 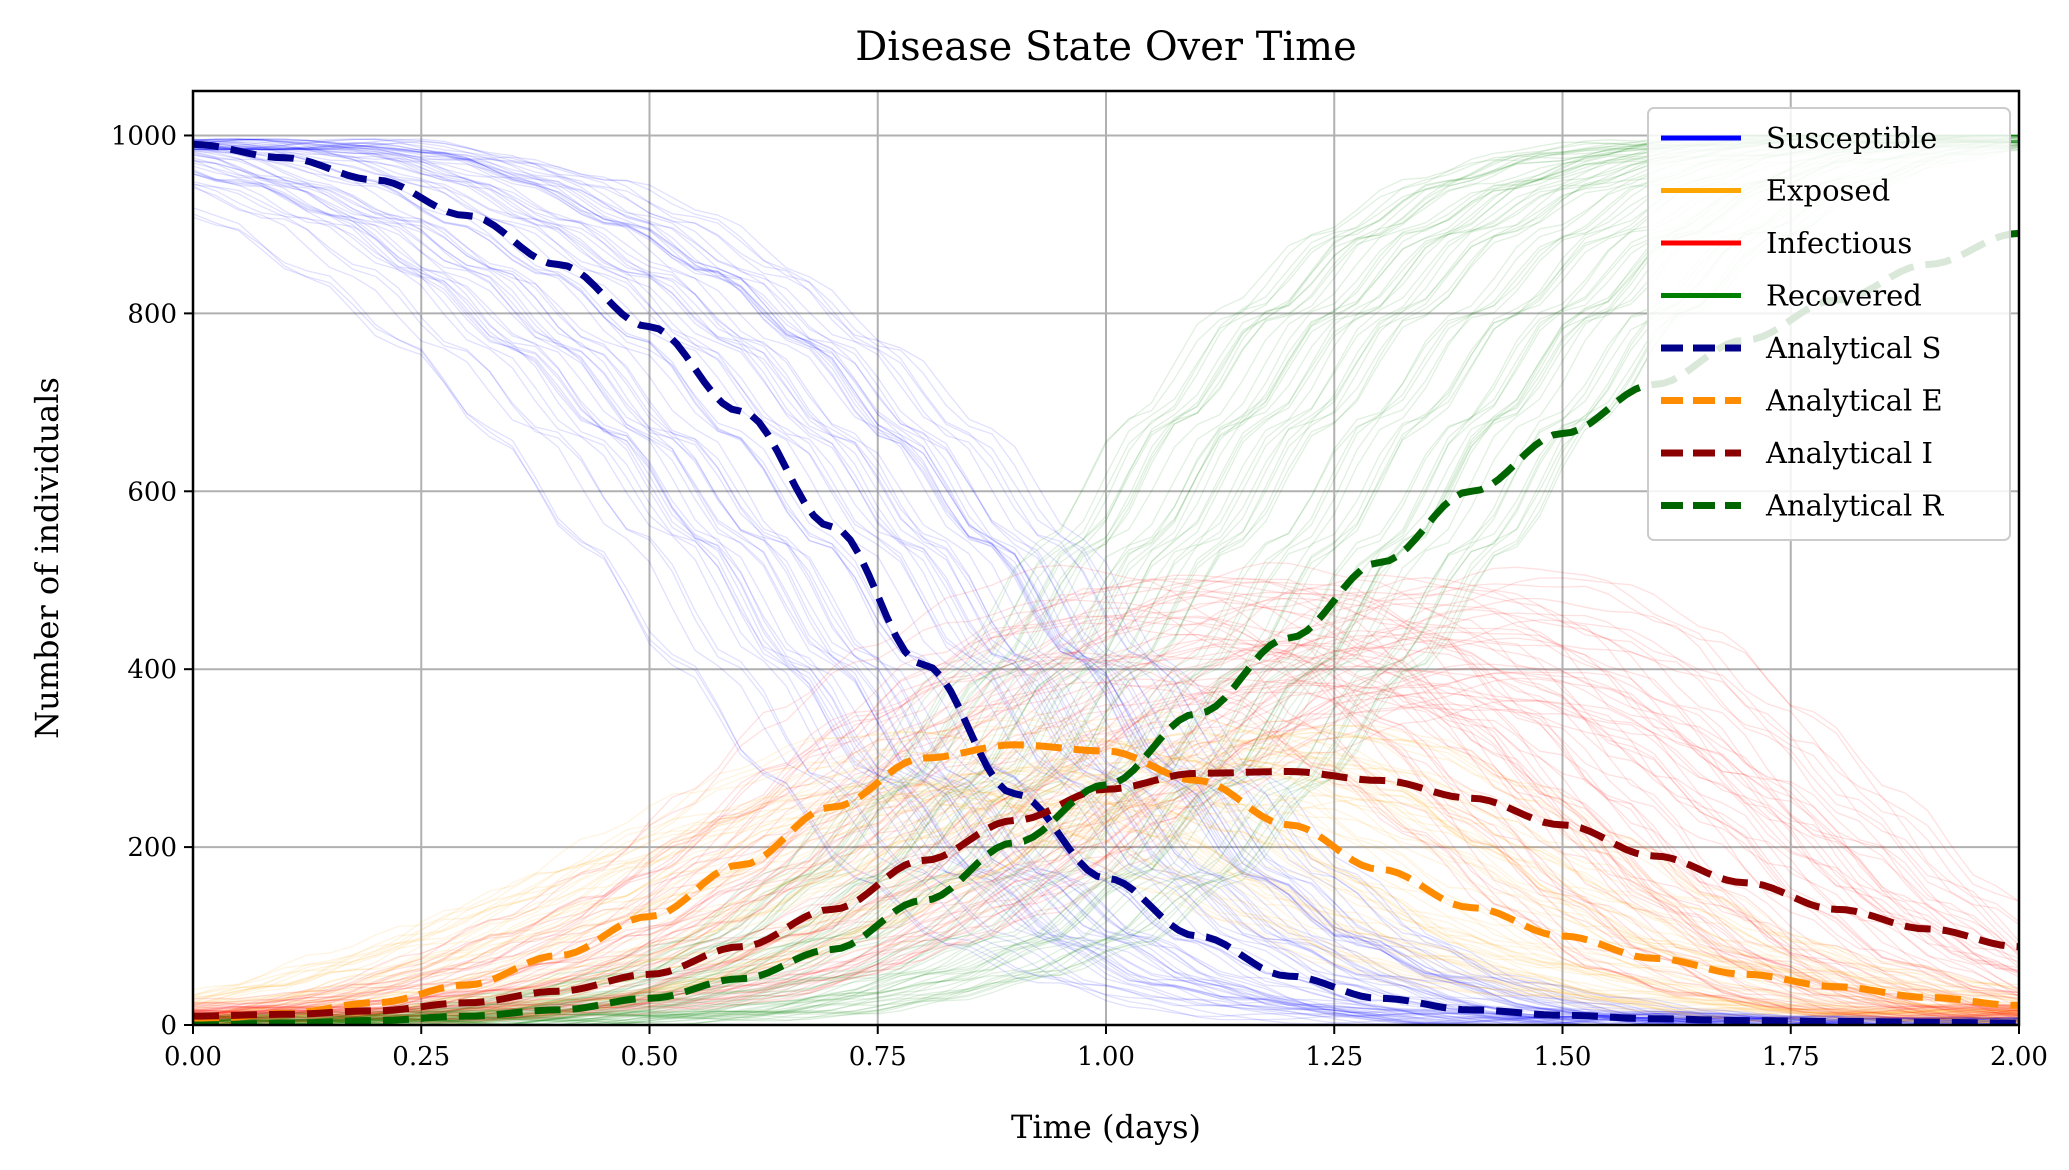 What do you see at coordinates (1853, 348) in the screenshot?
I see `legend-label: Analytical S` at bounding box center [1853, 348].